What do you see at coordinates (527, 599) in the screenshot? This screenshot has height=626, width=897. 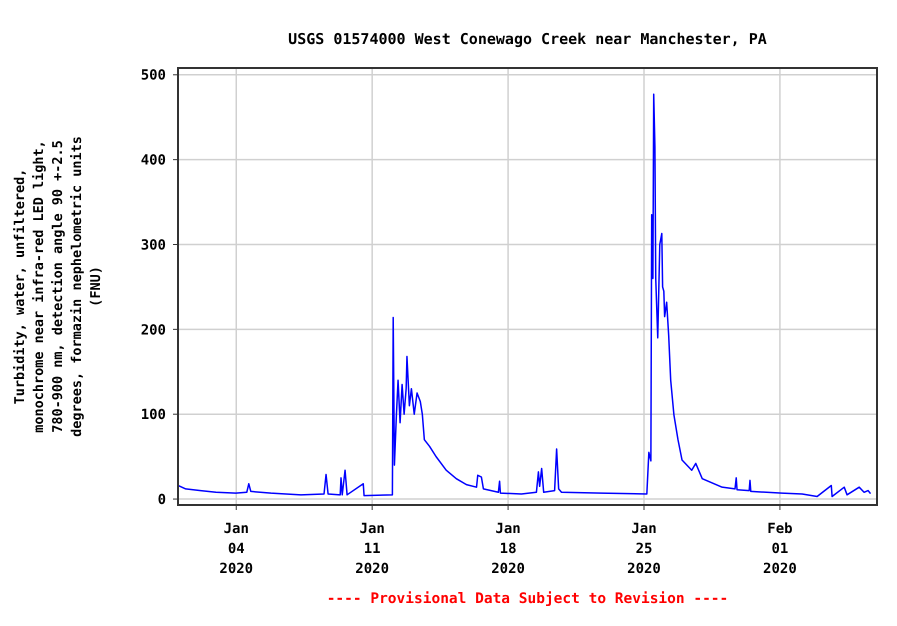 I see `text: ---- Provisional Data Subject to Revision ----` at bounding box center [527, 599].